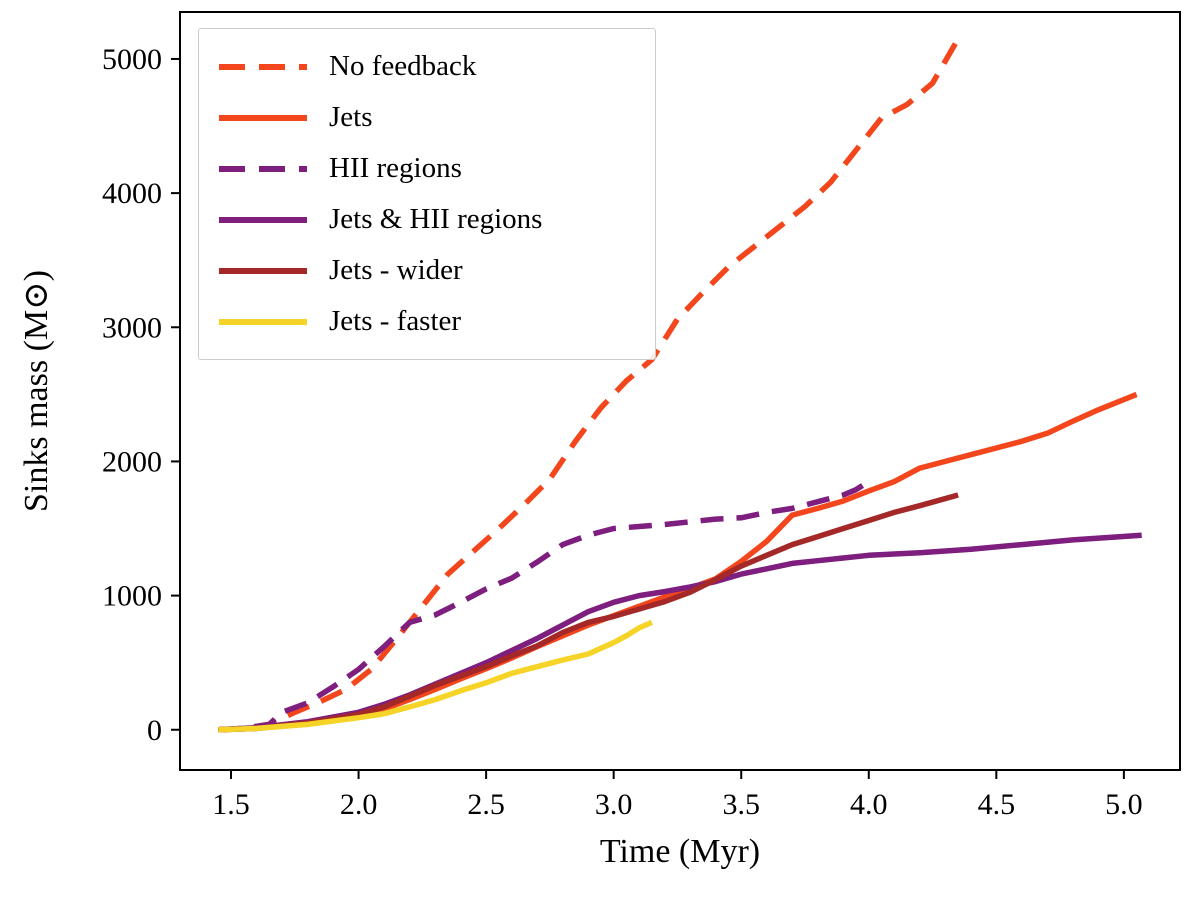 This screenshot has width=1200, height=899. Describe the element at coordinates (263, 321) in the screenshot. I see `legend-line-sample-jets-faster` at that location.